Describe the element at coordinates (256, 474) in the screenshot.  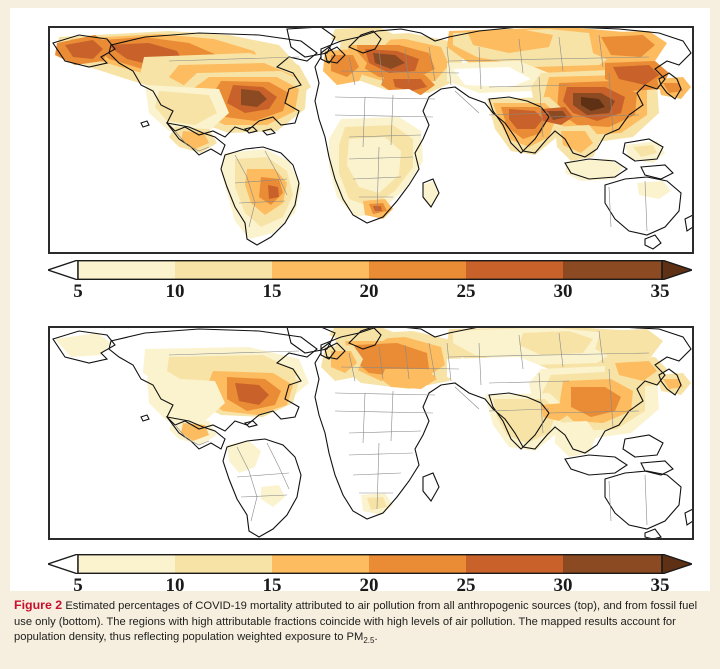
I see `field-south-america-bottom` at that location.